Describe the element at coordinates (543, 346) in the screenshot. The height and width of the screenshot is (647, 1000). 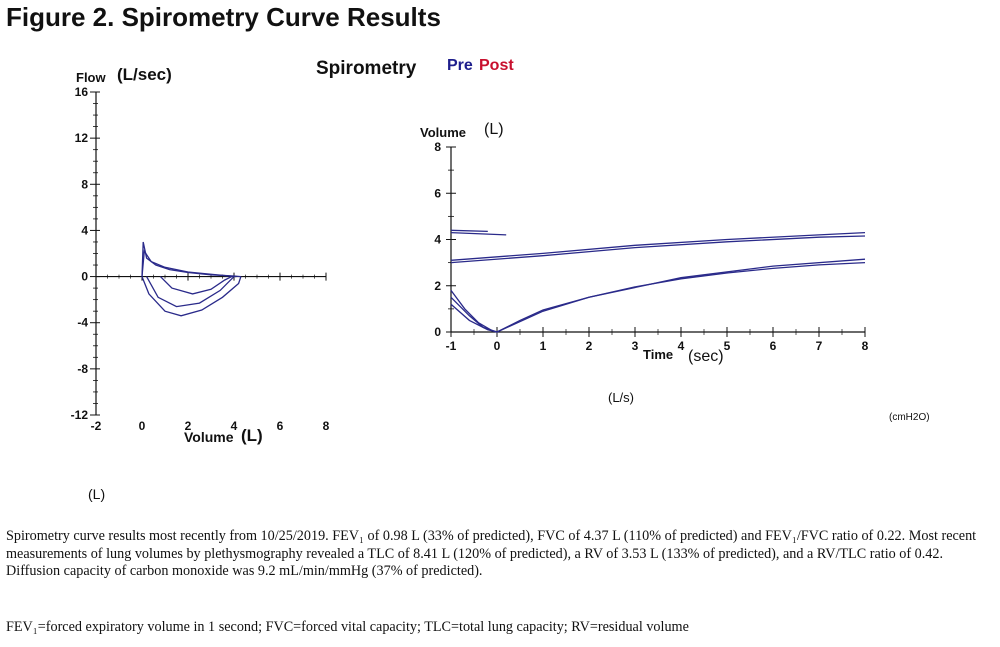
I see `vt-x-tick-label: 1` at that location.